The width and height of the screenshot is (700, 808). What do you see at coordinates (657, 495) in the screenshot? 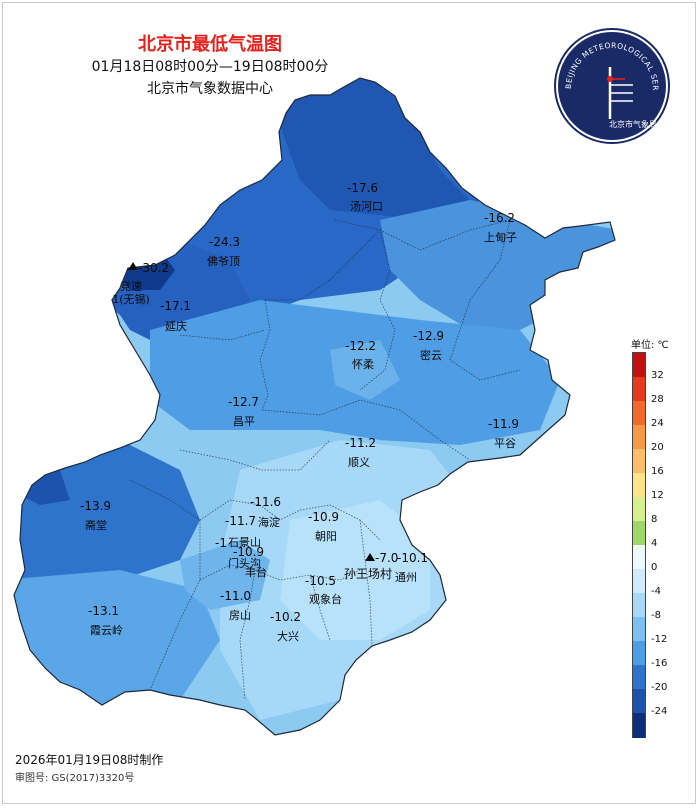
I see `legend-tick-label: 12` at bounding box center [657, 495].